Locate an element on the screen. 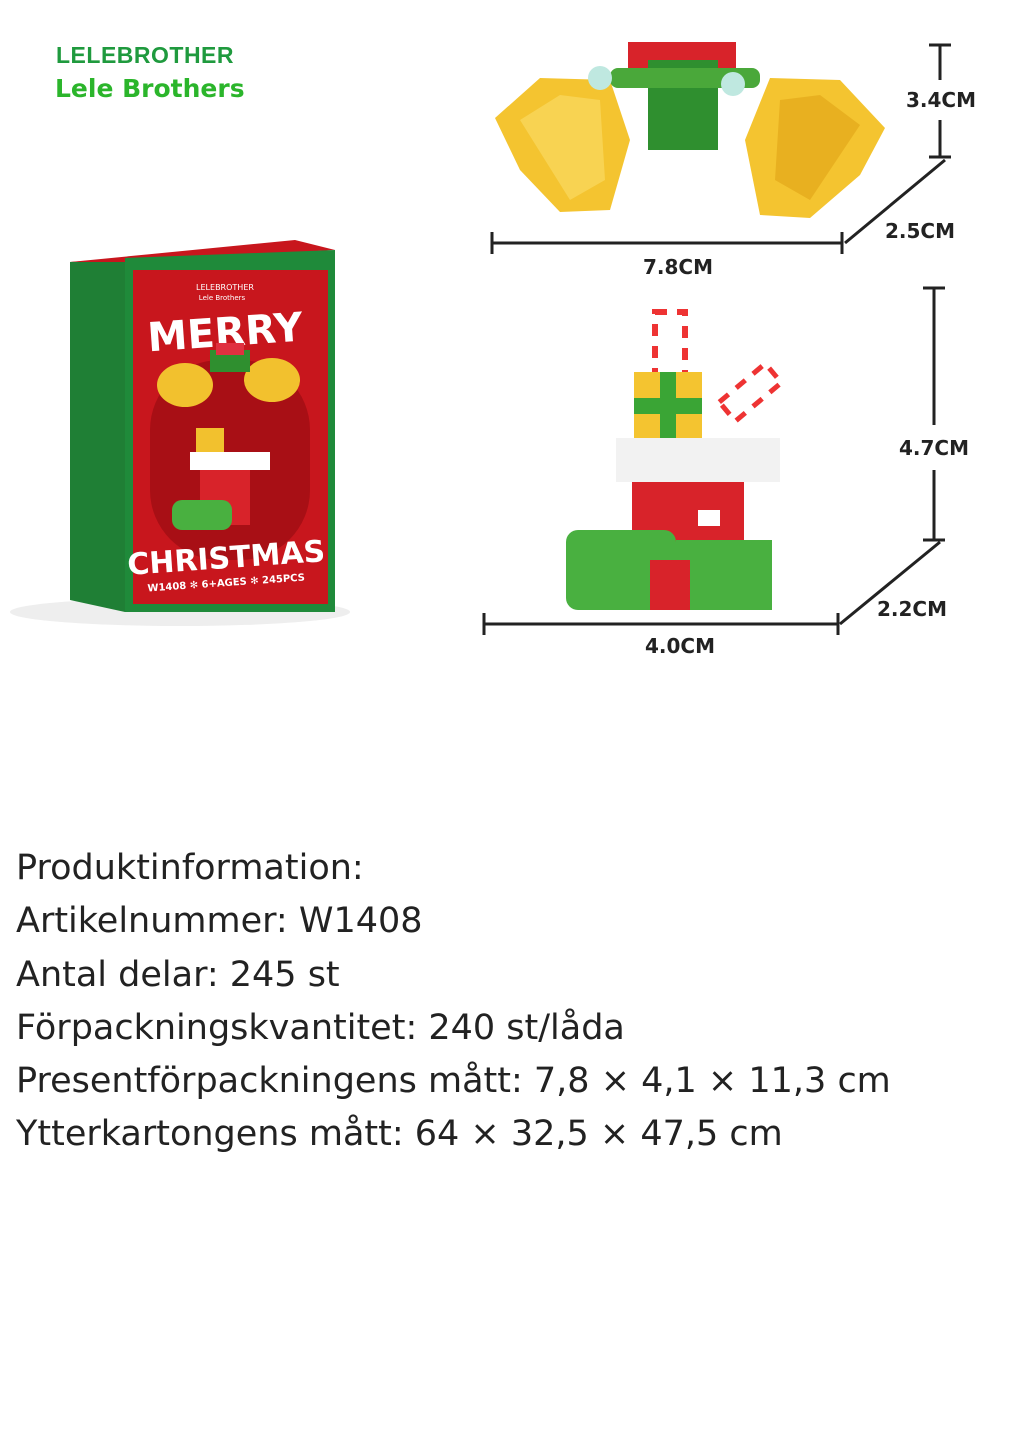  box-brand: LELEBROTHER is located at coordinates (225, 287).